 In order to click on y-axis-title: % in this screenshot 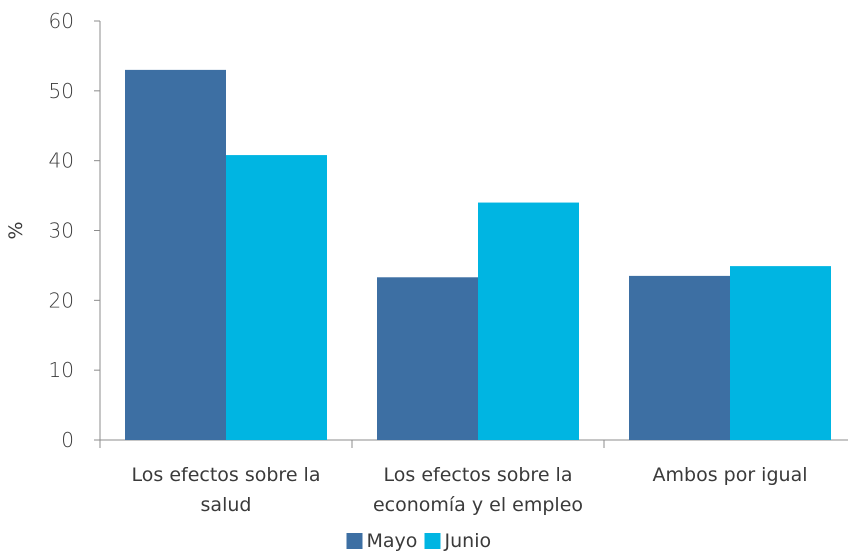, I will do `click(16, 230)`.